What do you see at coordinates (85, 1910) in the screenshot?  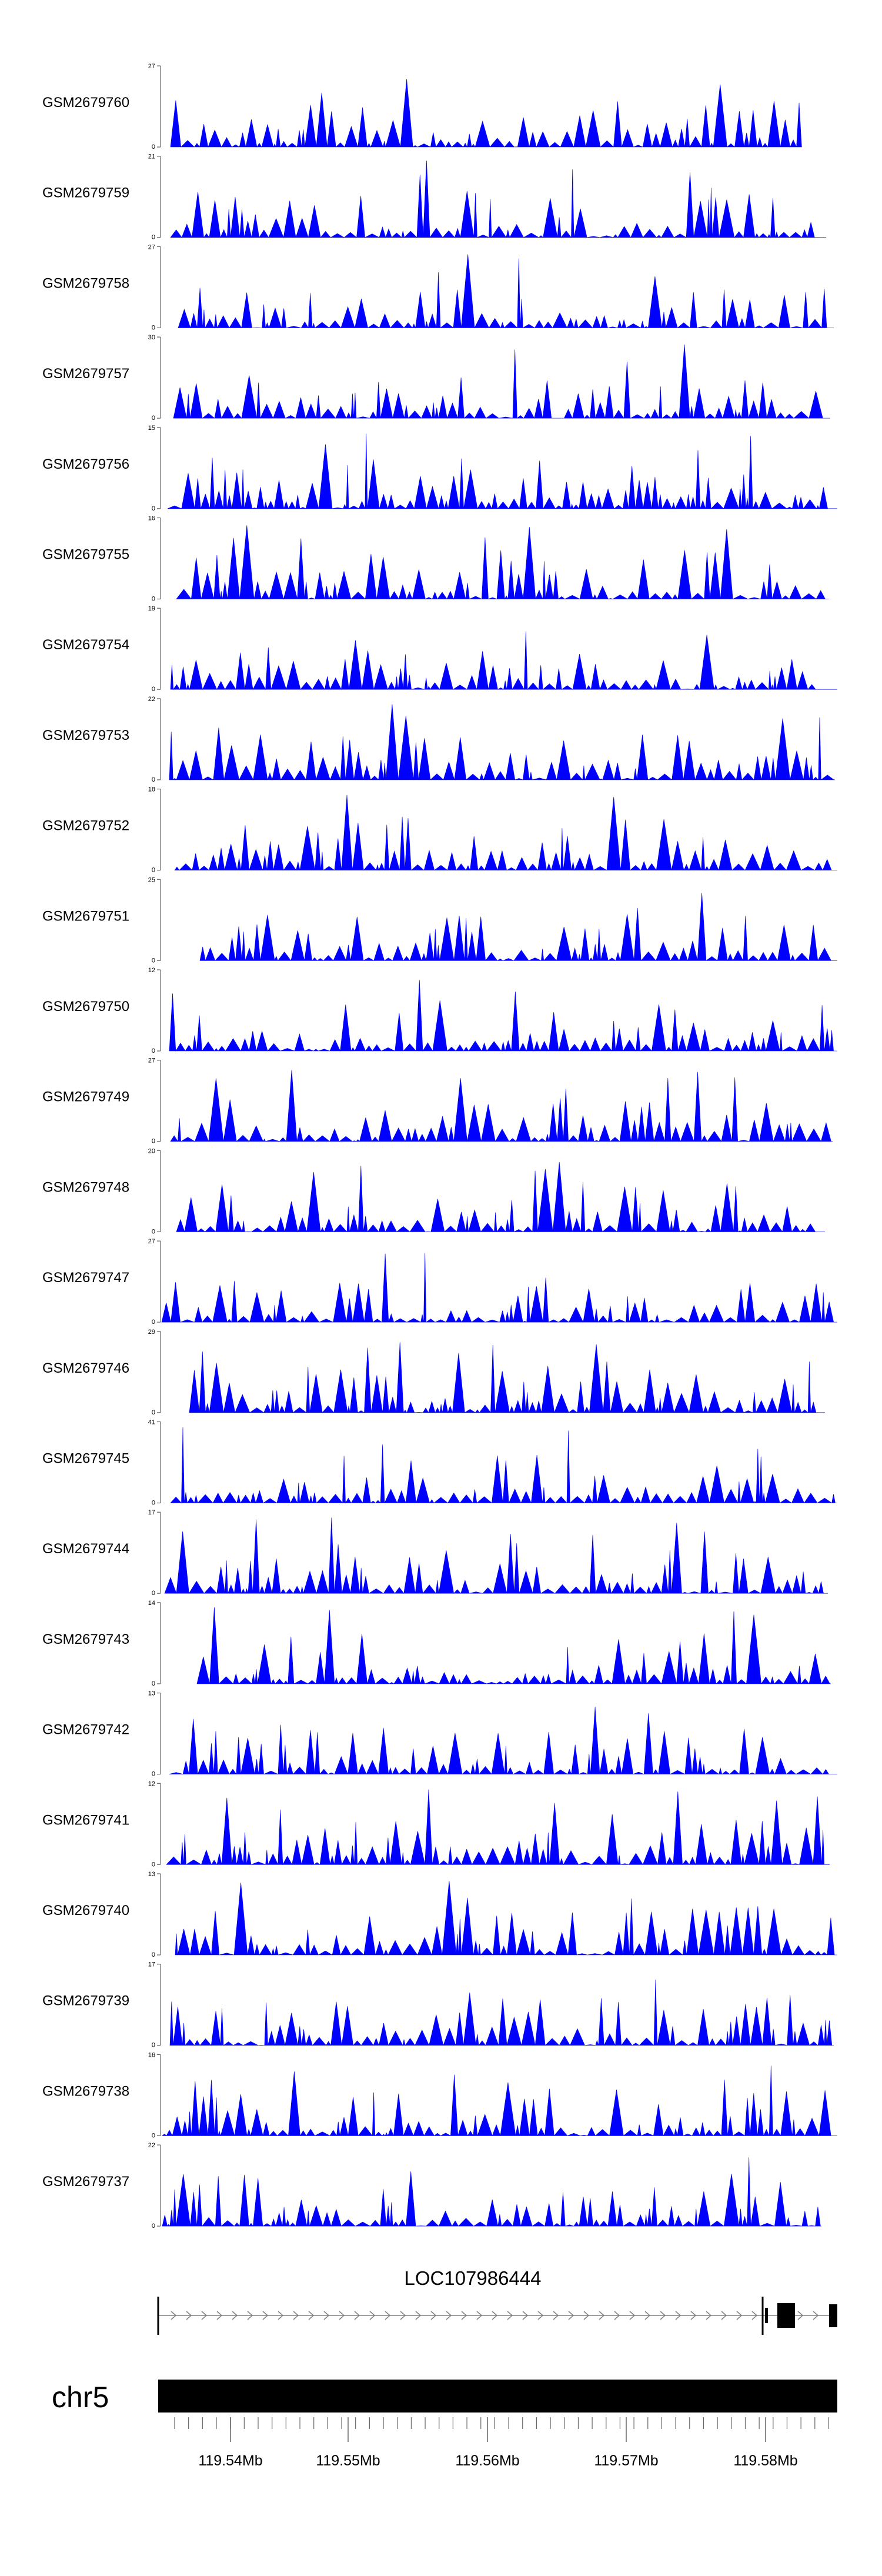 I see `track-label: GSM2679740` at bounding box center [85, 1910].